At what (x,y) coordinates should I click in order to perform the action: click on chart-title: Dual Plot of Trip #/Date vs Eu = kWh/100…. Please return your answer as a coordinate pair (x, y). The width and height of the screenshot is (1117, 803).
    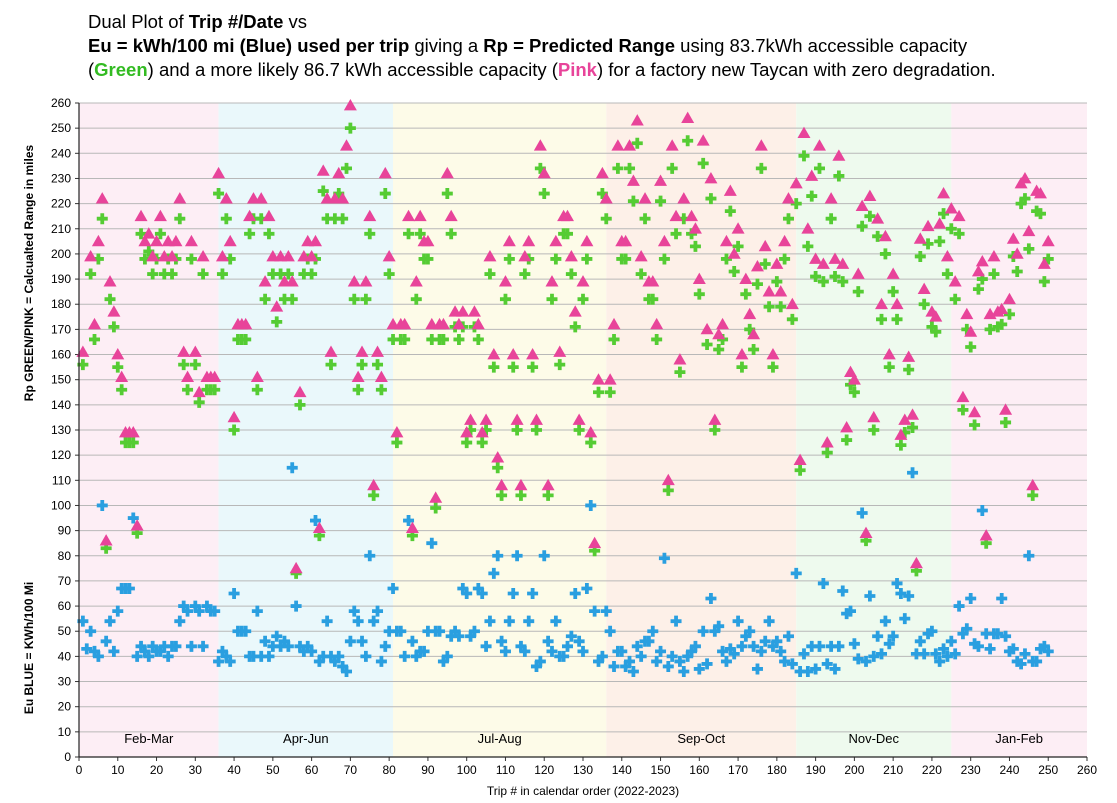
    Looking at the image, I should click on (598, 46).